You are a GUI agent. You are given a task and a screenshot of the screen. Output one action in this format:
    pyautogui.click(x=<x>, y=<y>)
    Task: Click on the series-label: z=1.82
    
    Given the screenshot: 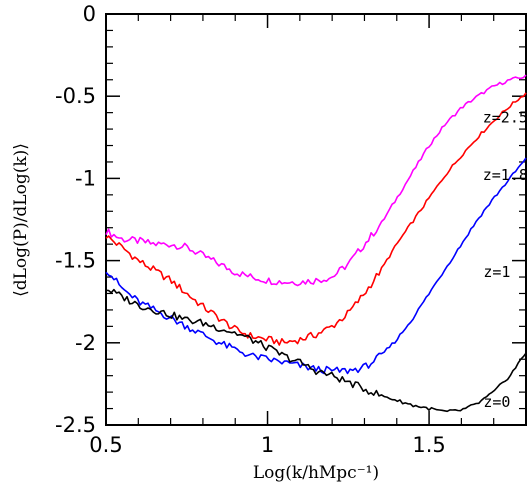 What is the action you would take?
    pyautogui.click(x=505, y=175)
    